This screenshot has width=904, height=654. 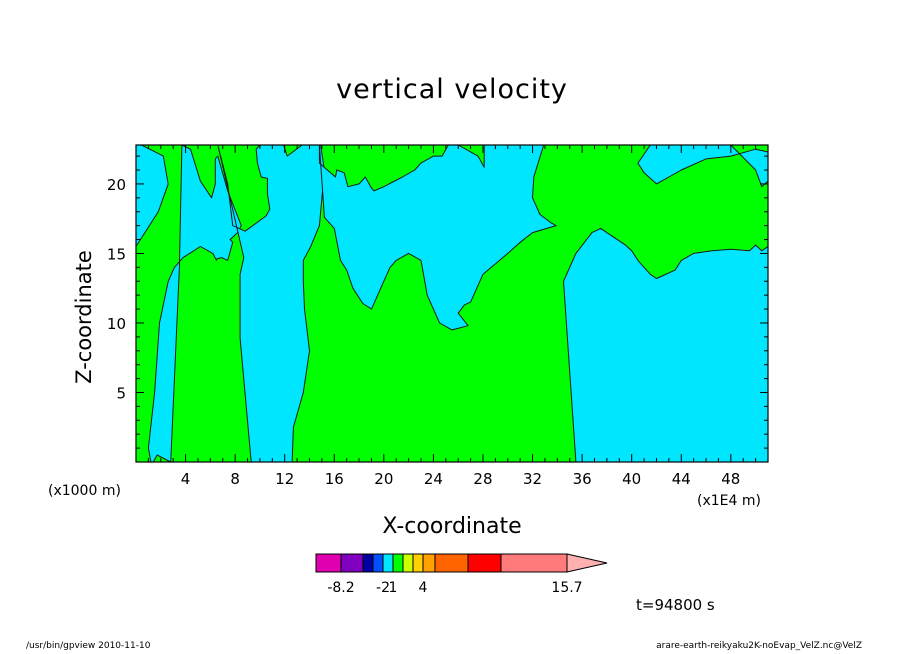 What do you see at coordinates (116, 324) in the screenshot?
I see `y-tick-label: 10` at bounding box center [116, 324].